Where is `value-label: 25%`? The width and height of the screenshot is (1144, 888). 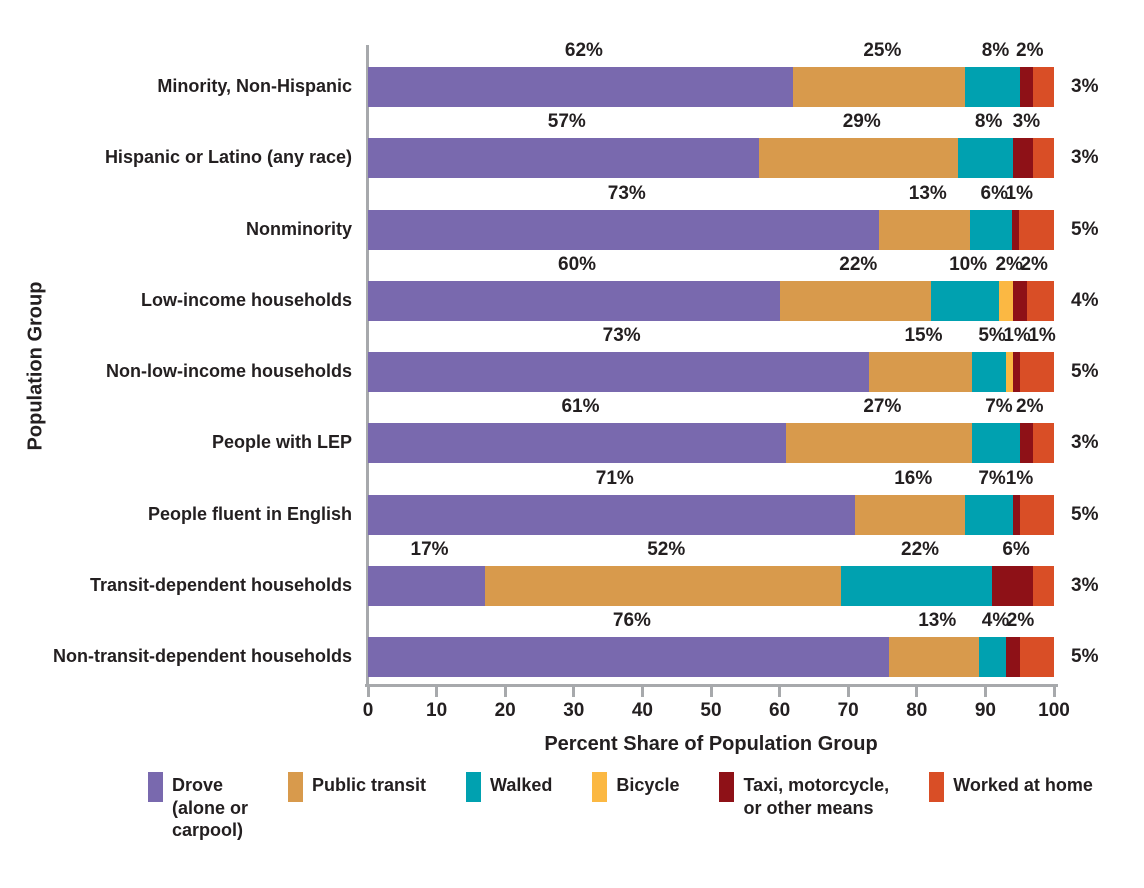
value-label: 25% is located at coordinates (882, 50).